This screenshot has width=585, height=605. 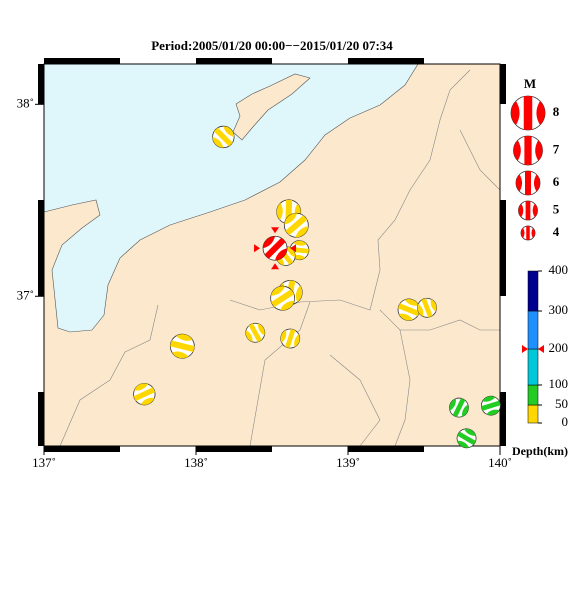 I want to click on legend-label: 6, so click(x=556, y=181).